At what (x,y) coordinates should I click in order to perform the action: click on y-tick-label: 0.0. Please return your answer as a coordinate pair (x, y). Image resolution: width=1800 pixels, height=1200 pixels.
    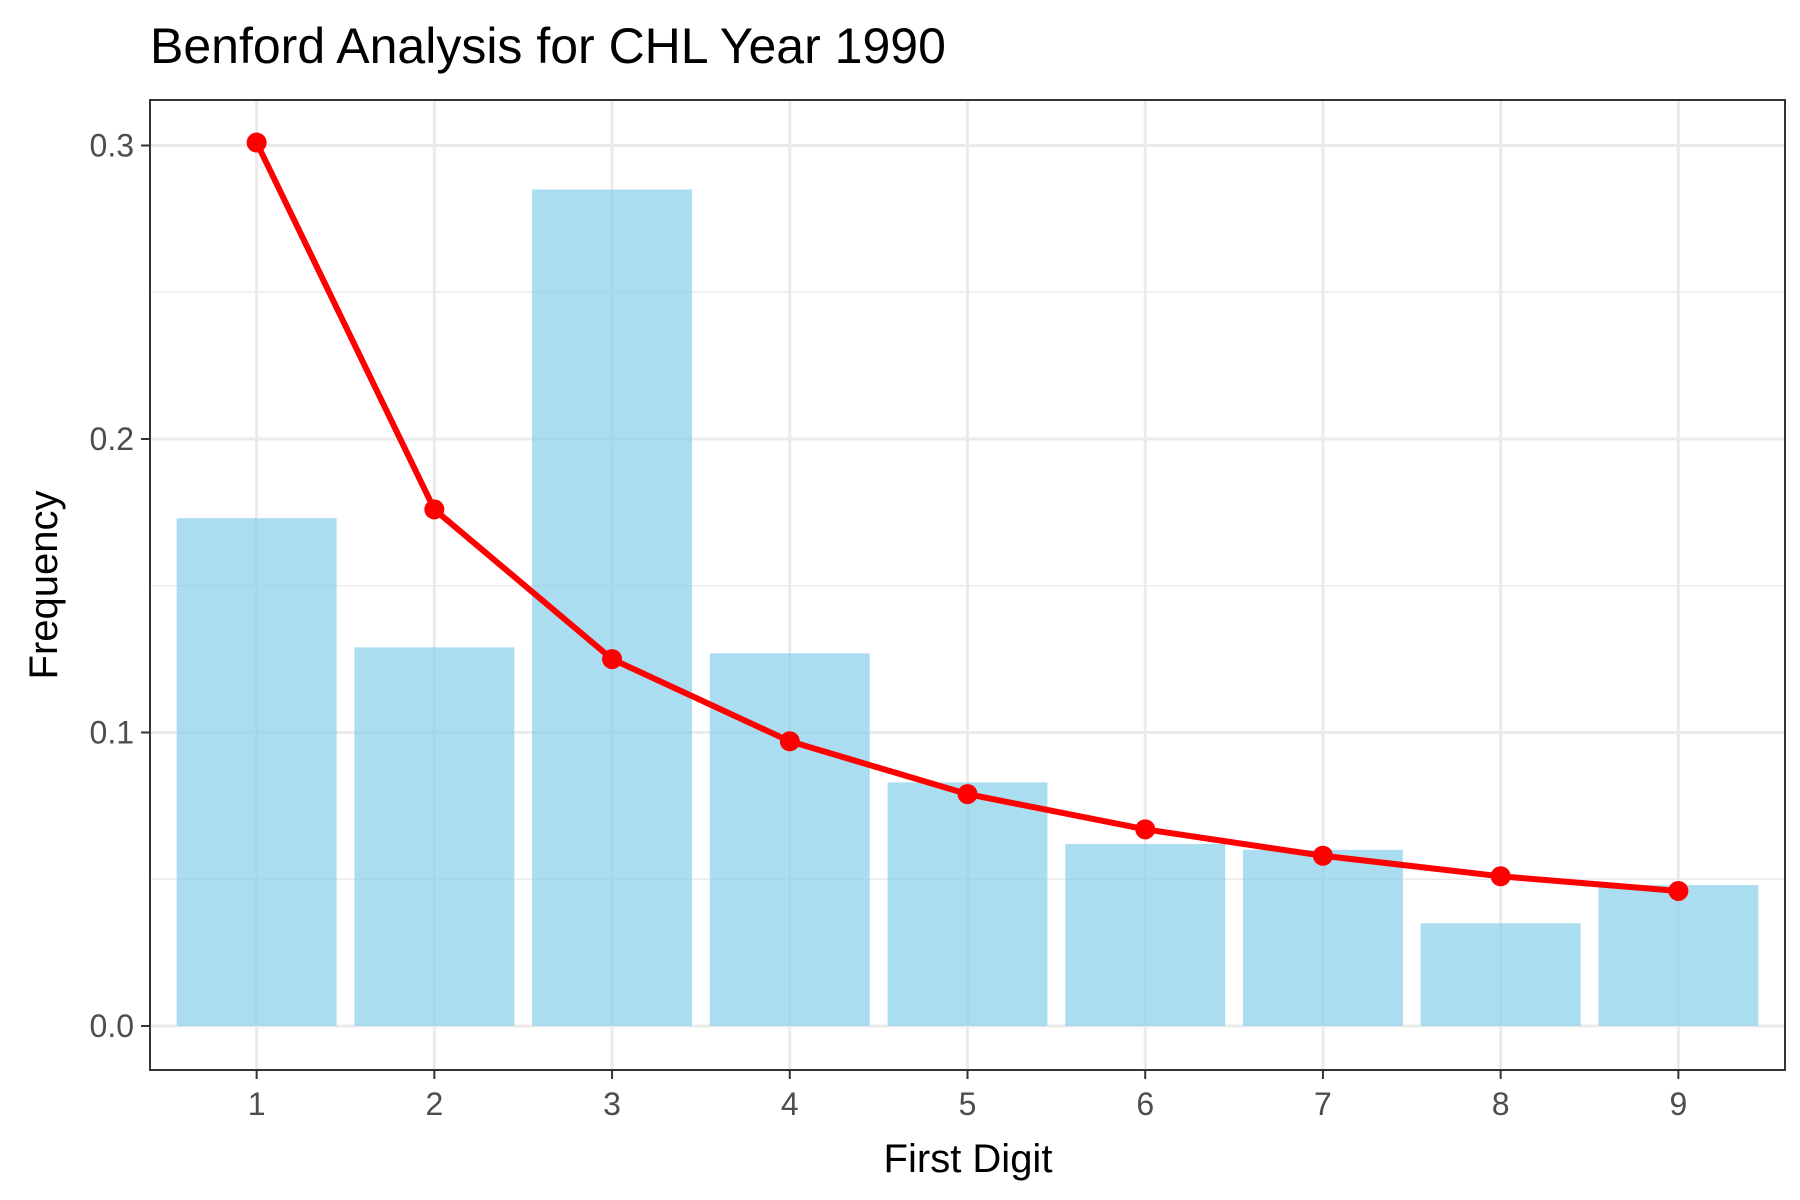
    Looking at the image, I should click on (112, 1026).